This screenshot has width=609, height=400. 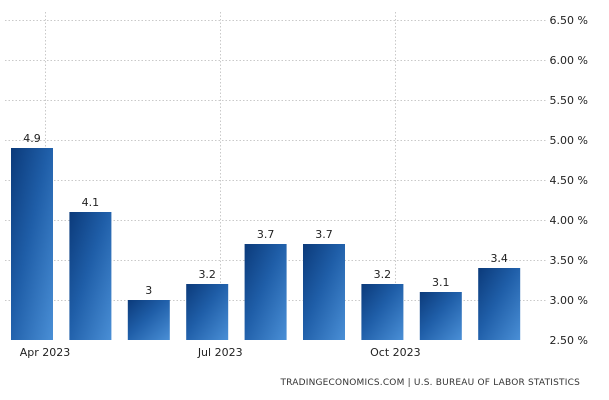 I want to click on y-tick-label: 4.50 %, so click(x=569, y=180).